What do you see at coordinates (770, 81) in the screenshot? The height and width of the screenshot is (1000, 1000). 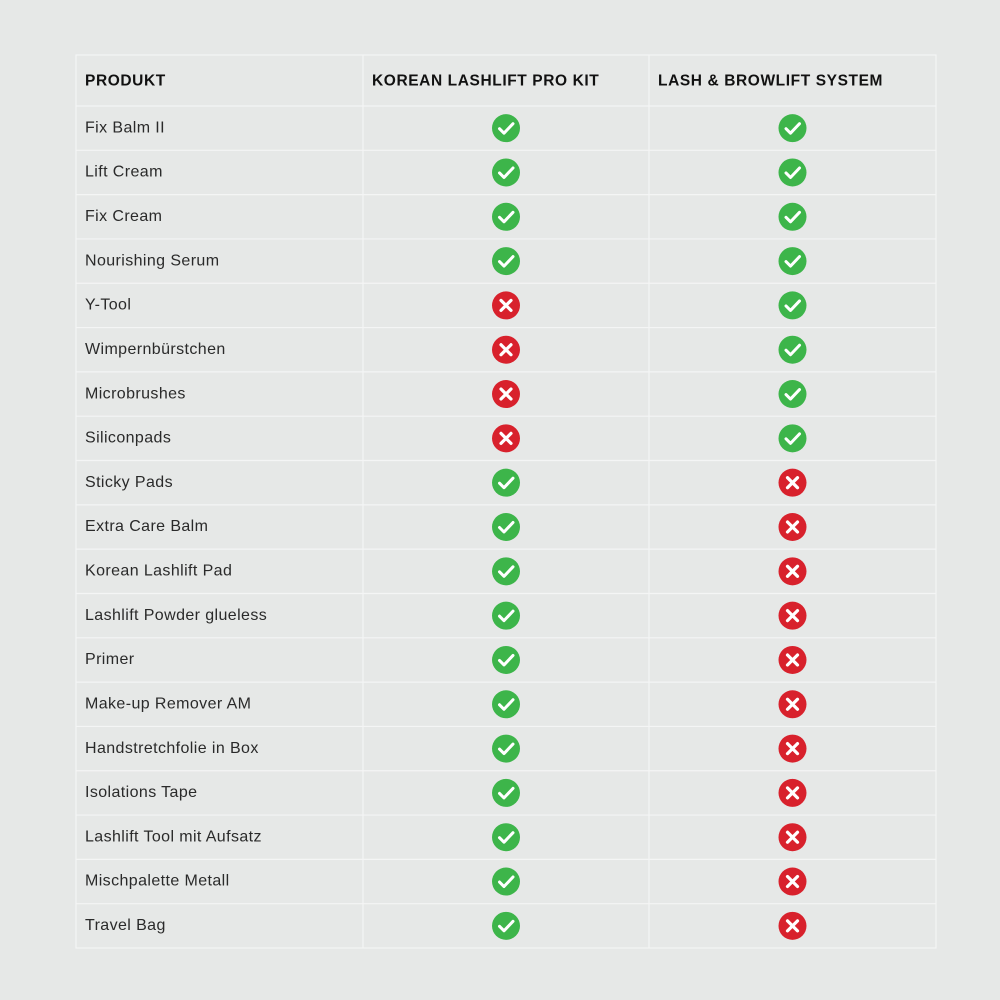 I see `header-cell: LASH & BROWLIFT SYSTEM` at bounding box center [770, 81].